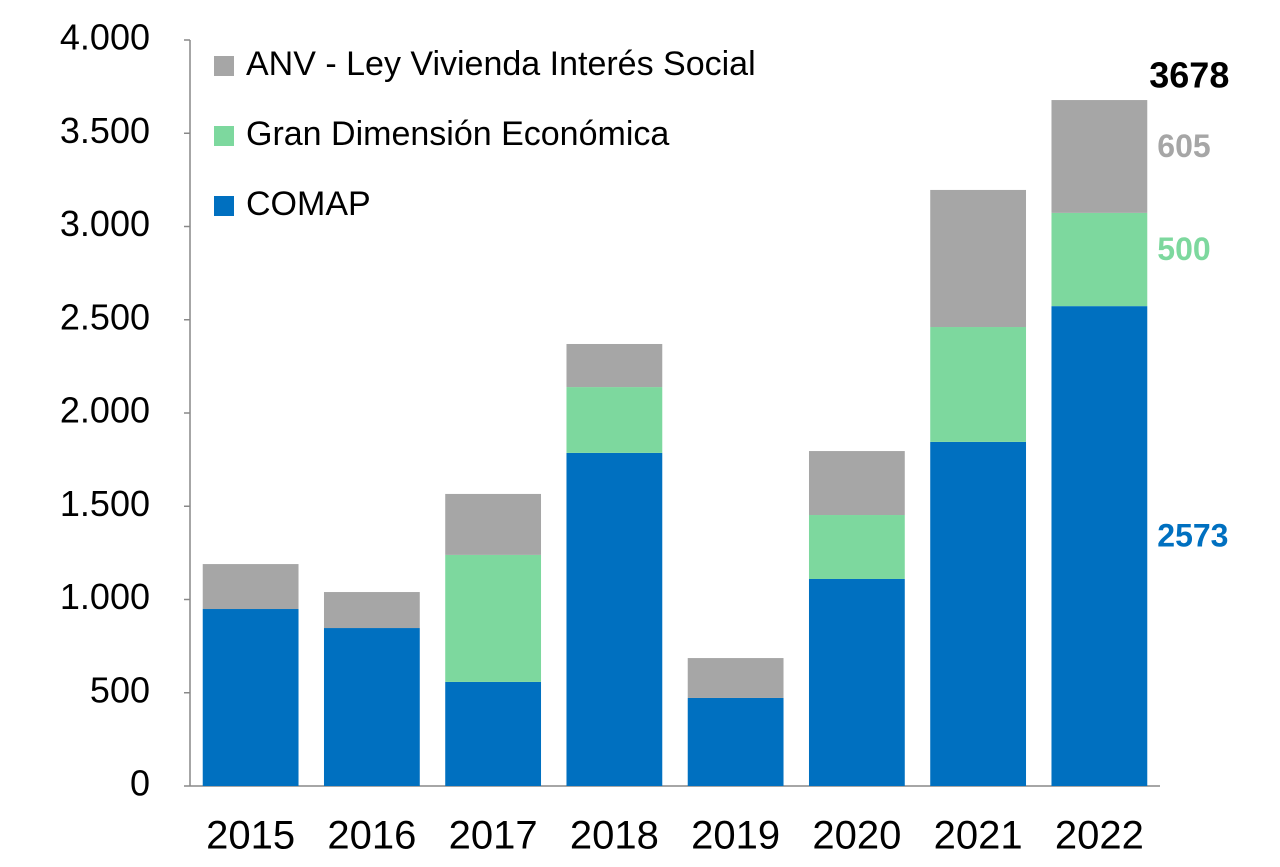 The image size is (1280, 867). What do you see at coordinates (1192, 536) in the screenshot?
I see `data-label: 2573` at bounding box center [1192, 536].